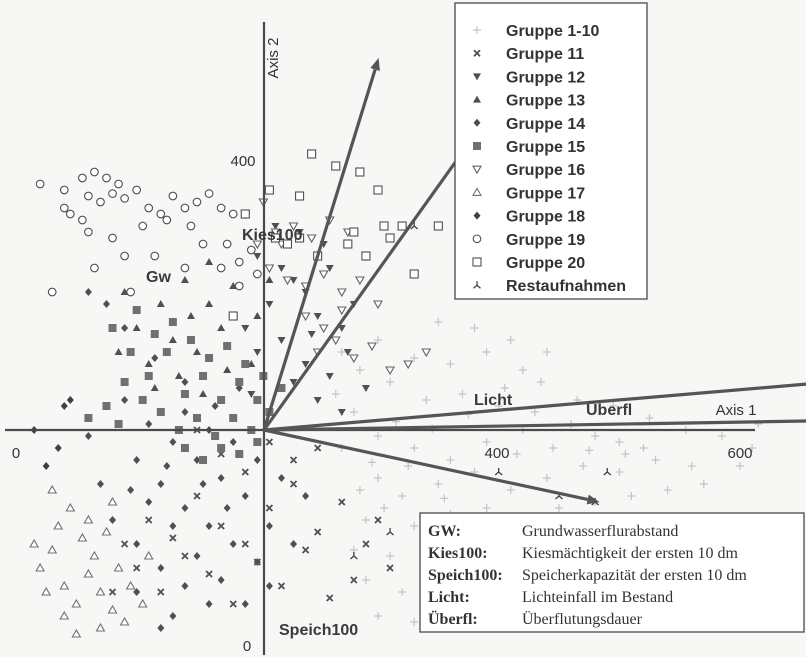 Image resolution: width=806 pixels, height=657 pixels. What do you see at coordinates (318, 630) in the screenshot?
I see `vector-label-speich100: Speich100` at bounding box center [318, 630].